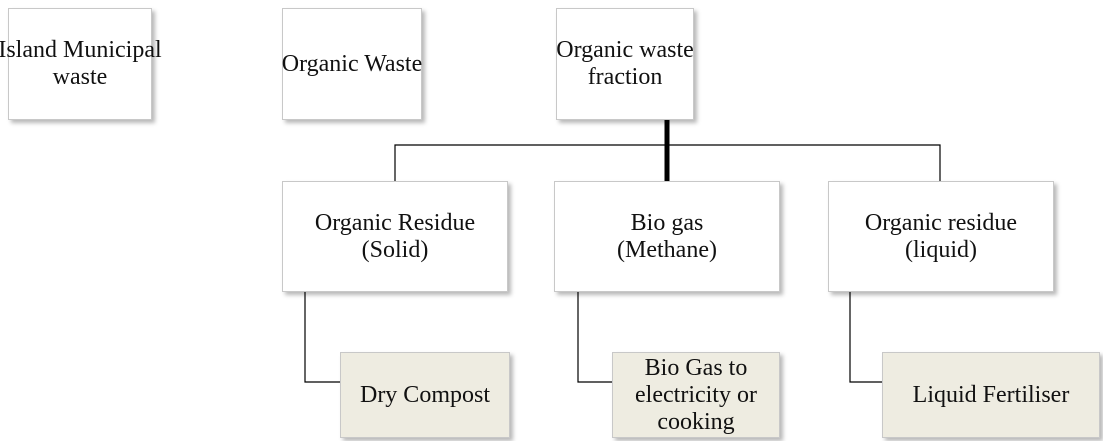 Image resolution: width=1103 pixels, height=441 pixels. I want to click on node: Organic waste fraction, so click(625, 64).